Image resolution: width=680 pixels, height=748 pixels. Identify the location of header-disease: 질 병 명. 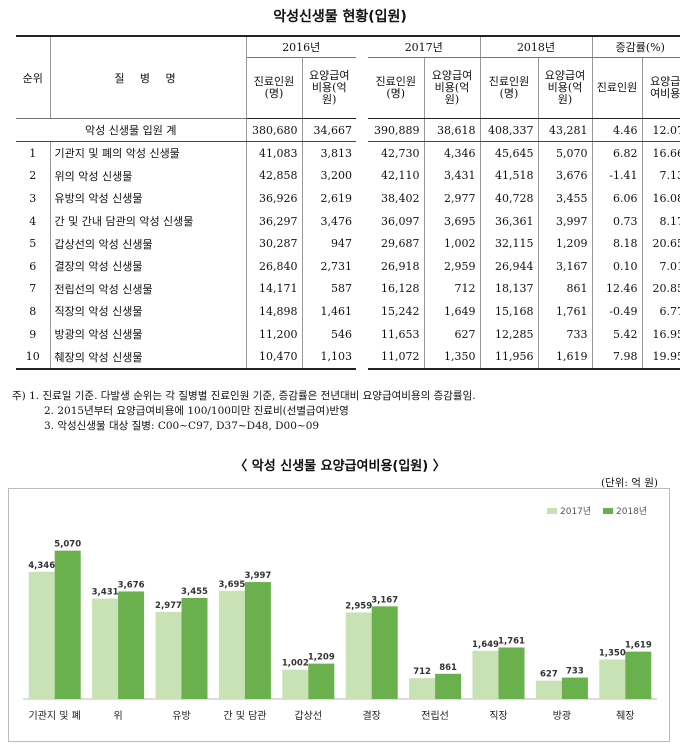
(148, 77).